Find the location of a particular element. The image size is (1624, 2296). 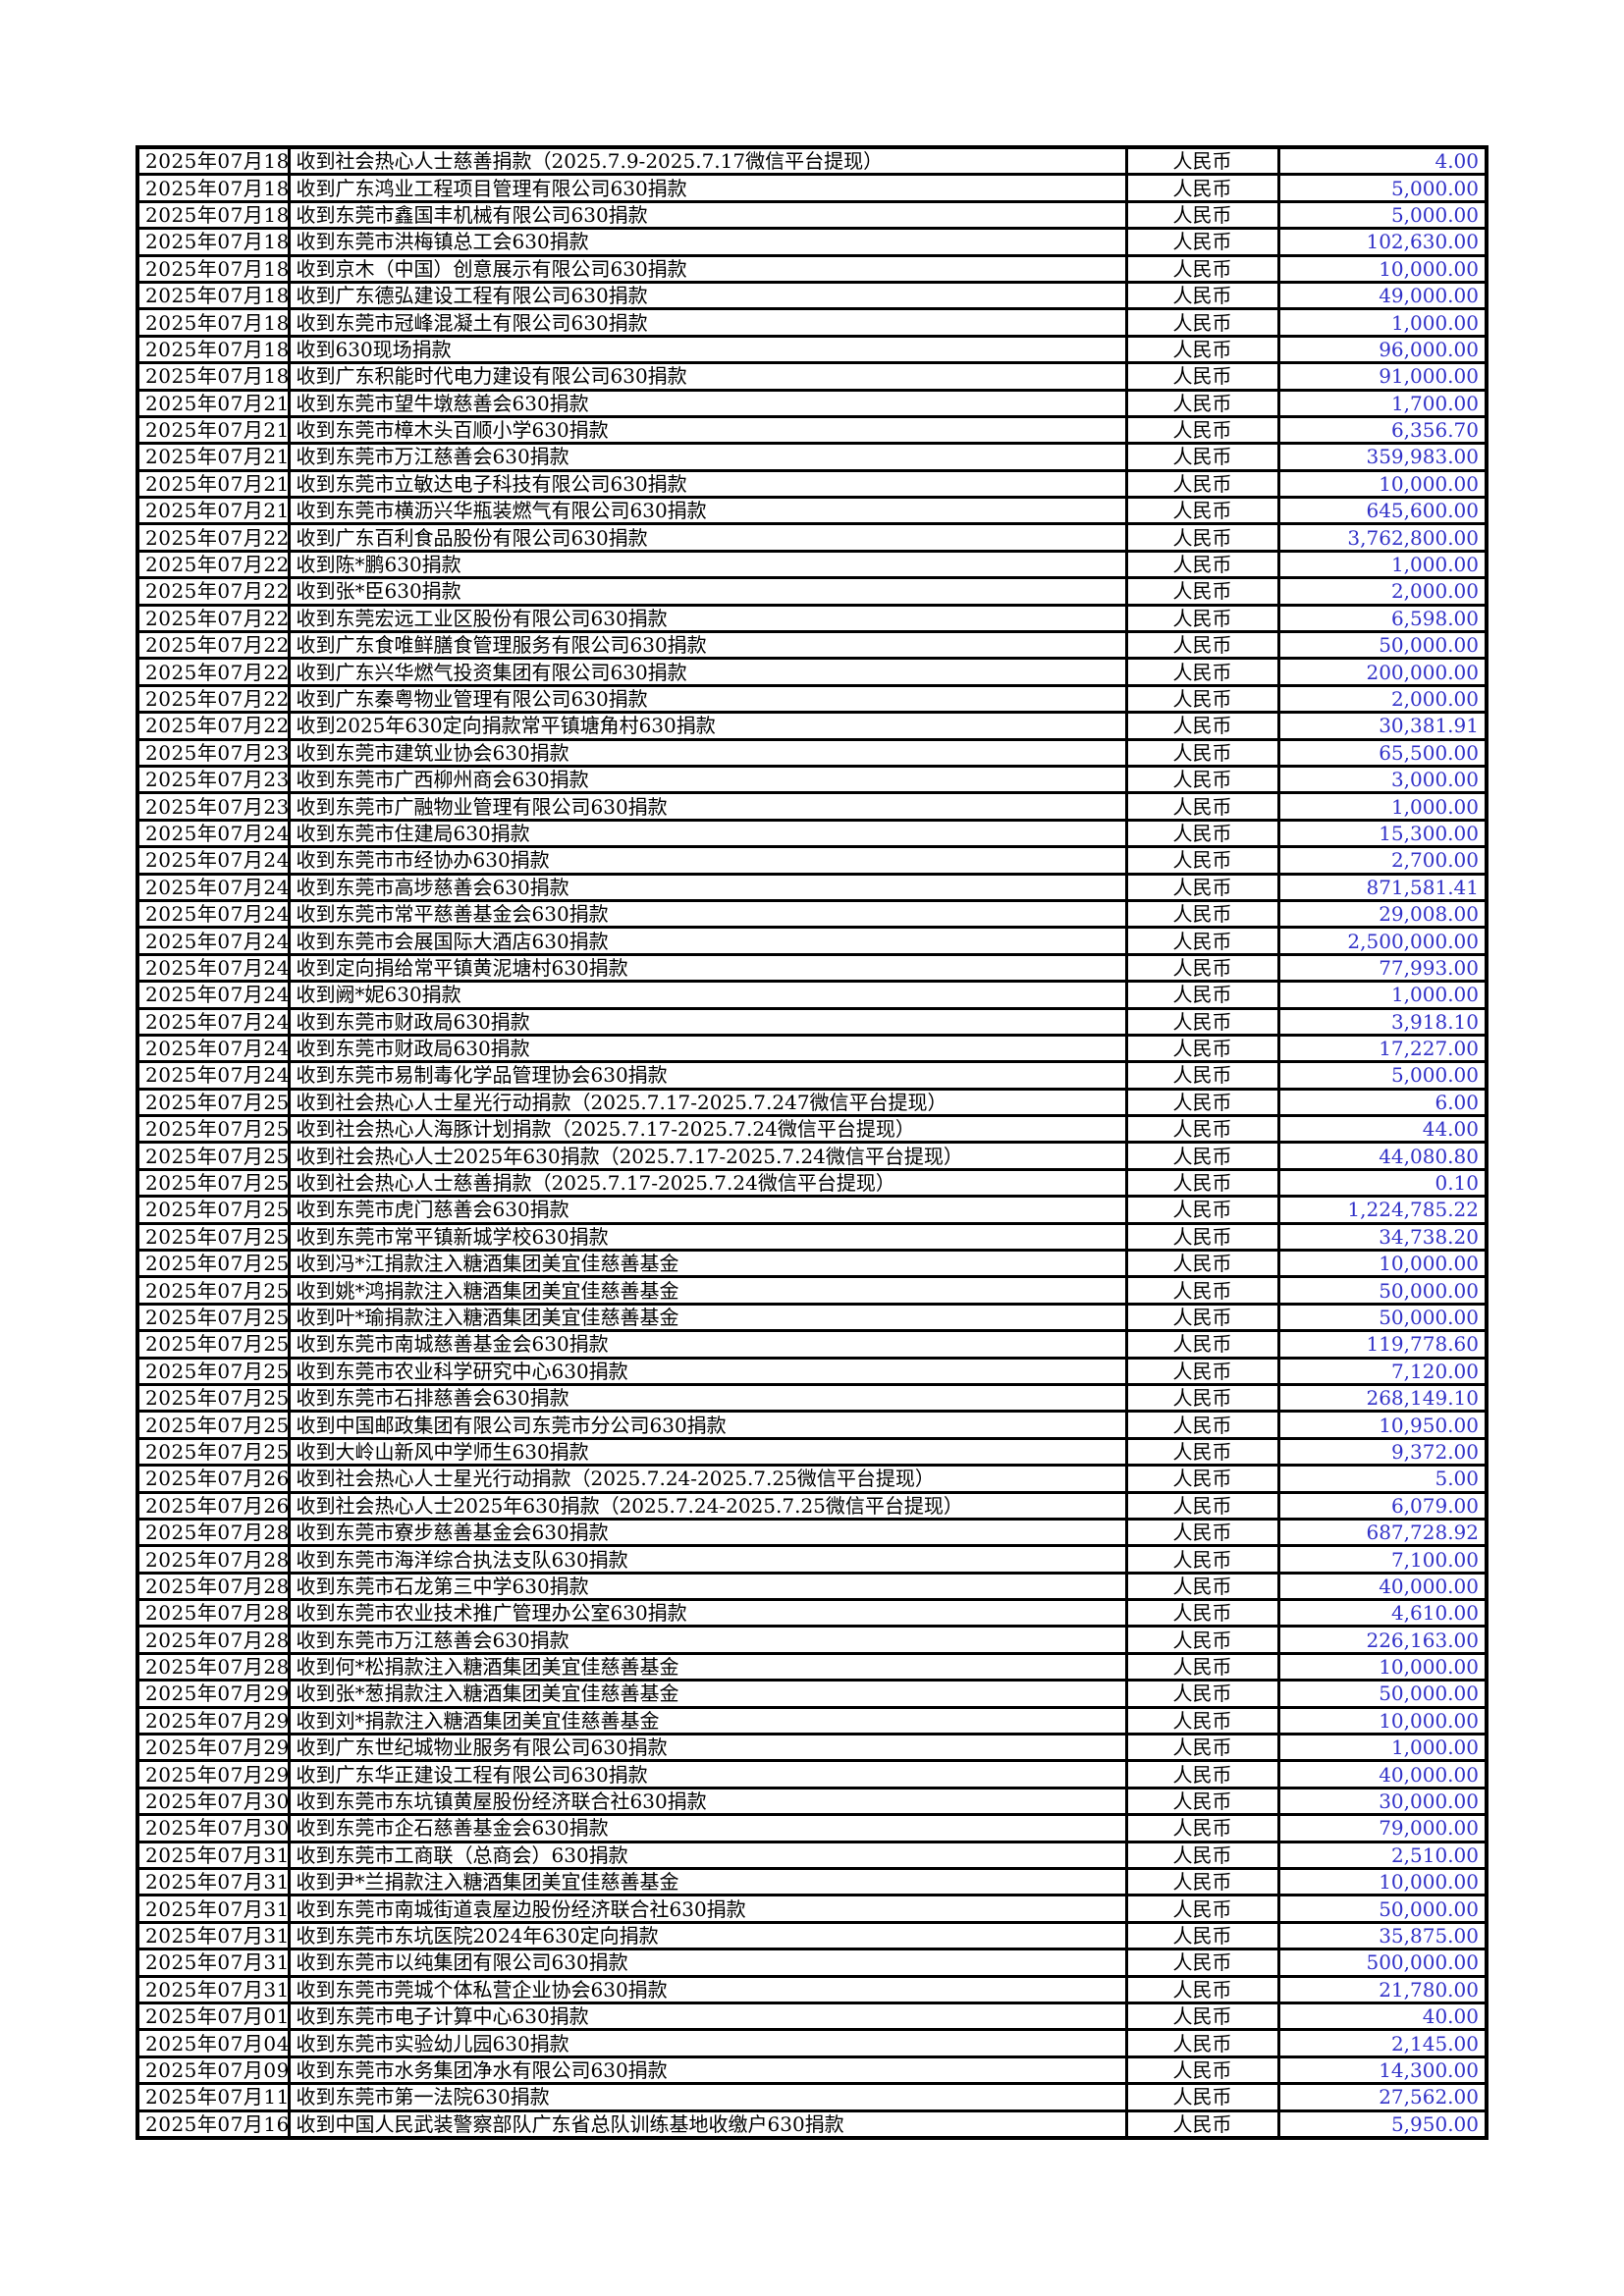

amount-cell: 79,000.00 is located at coordinates (1382, 1828).